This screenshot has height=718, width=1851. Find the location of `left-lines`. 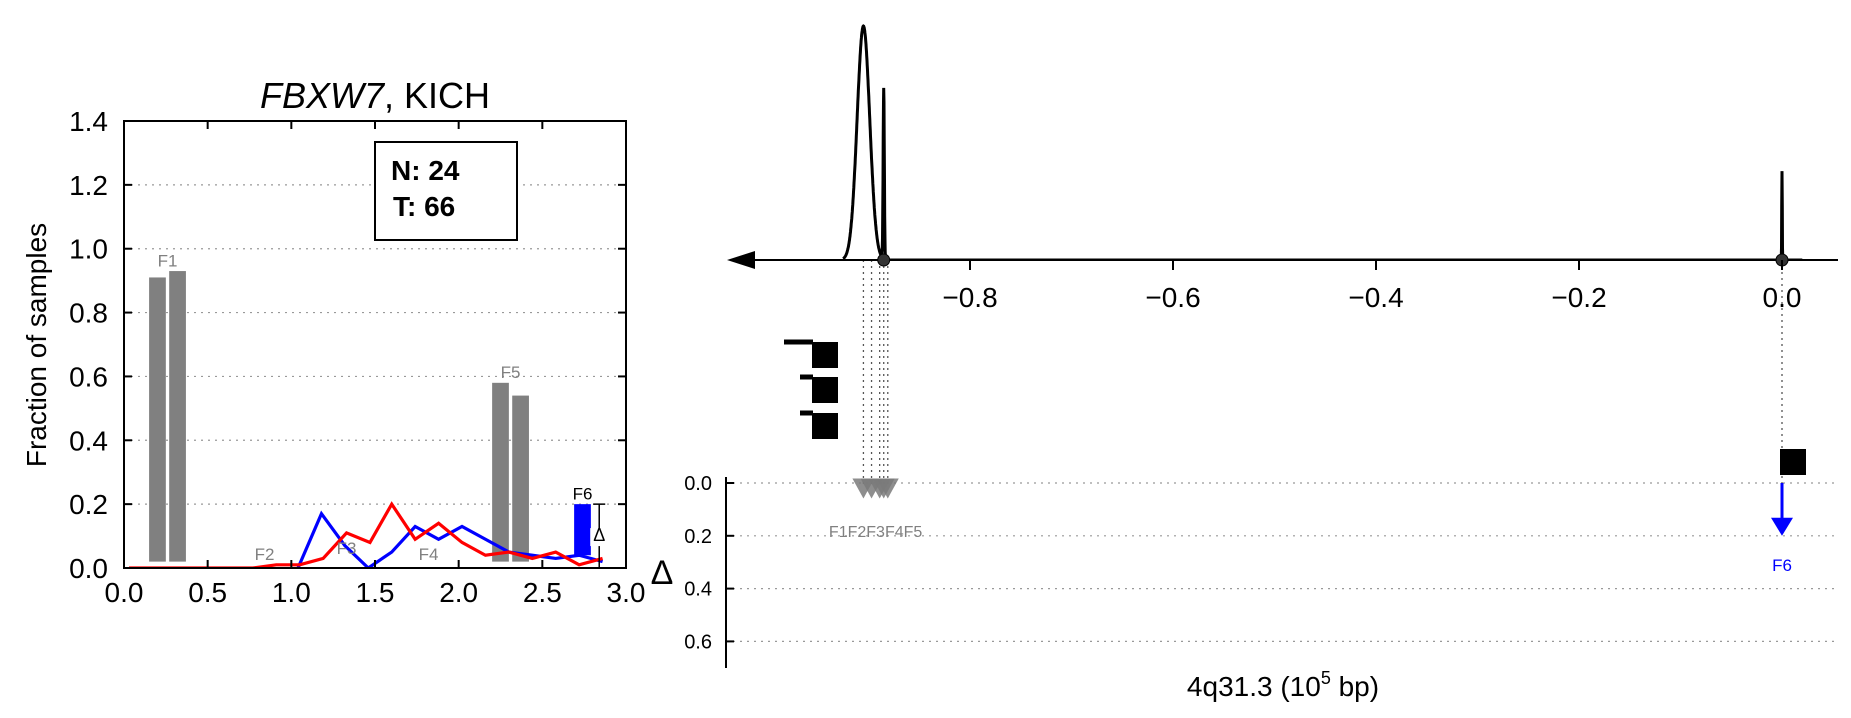

left-lines is located at coordinates (366, 534).